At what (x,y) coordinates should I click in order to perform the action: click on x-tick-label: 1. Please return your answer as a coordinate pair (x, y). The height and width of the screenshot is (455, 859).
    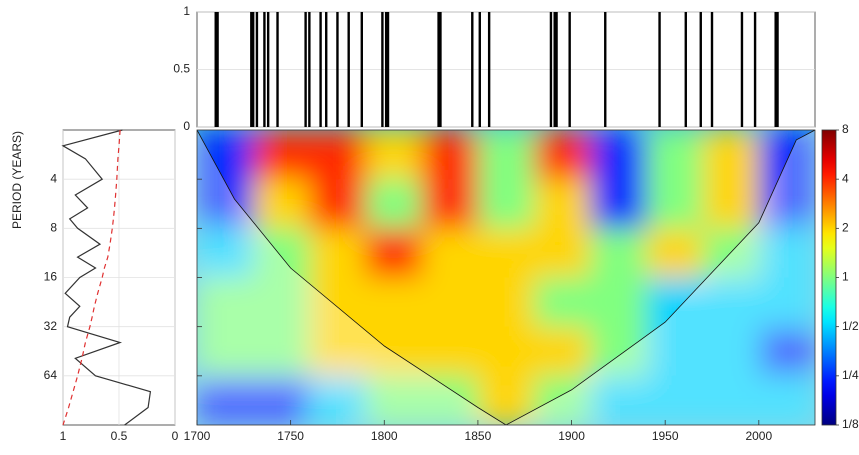
    Looking at the image, I should click on (63, 436).